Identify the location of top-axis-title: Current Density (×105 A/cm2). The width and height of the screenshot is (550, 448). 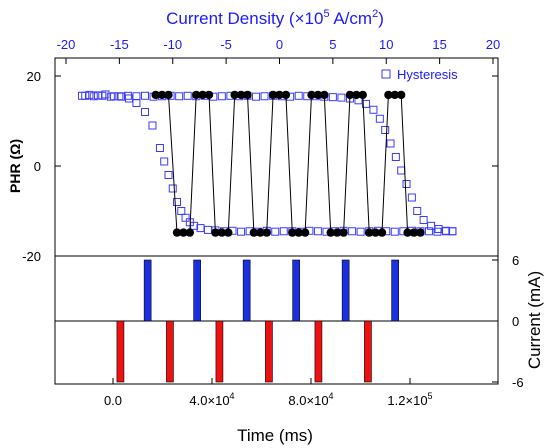
(275, 18).